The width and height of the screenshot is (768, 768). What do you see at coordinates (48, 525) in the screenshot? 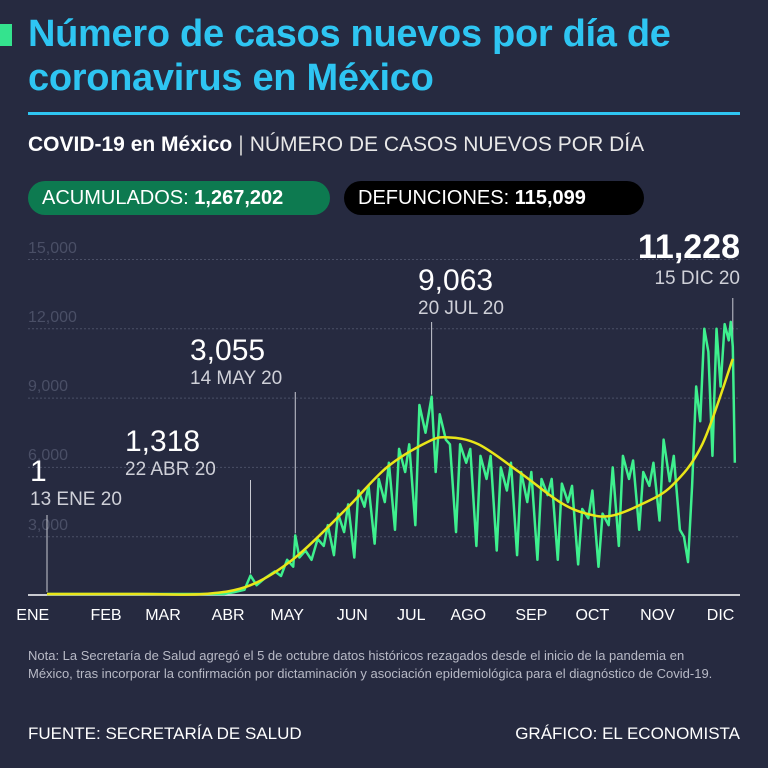
I see `y-tick-label: 3,000` at bounding box center [48, 525].